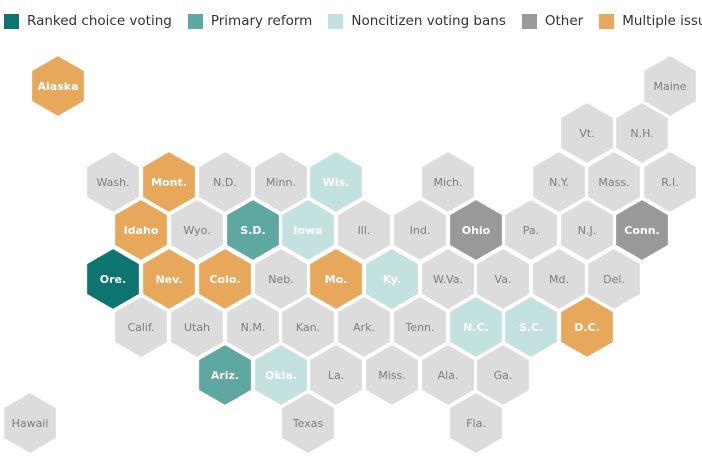 The width and height of the screenshot is (702, 468). I want to click on state-label: Fla., so click(476, 423).